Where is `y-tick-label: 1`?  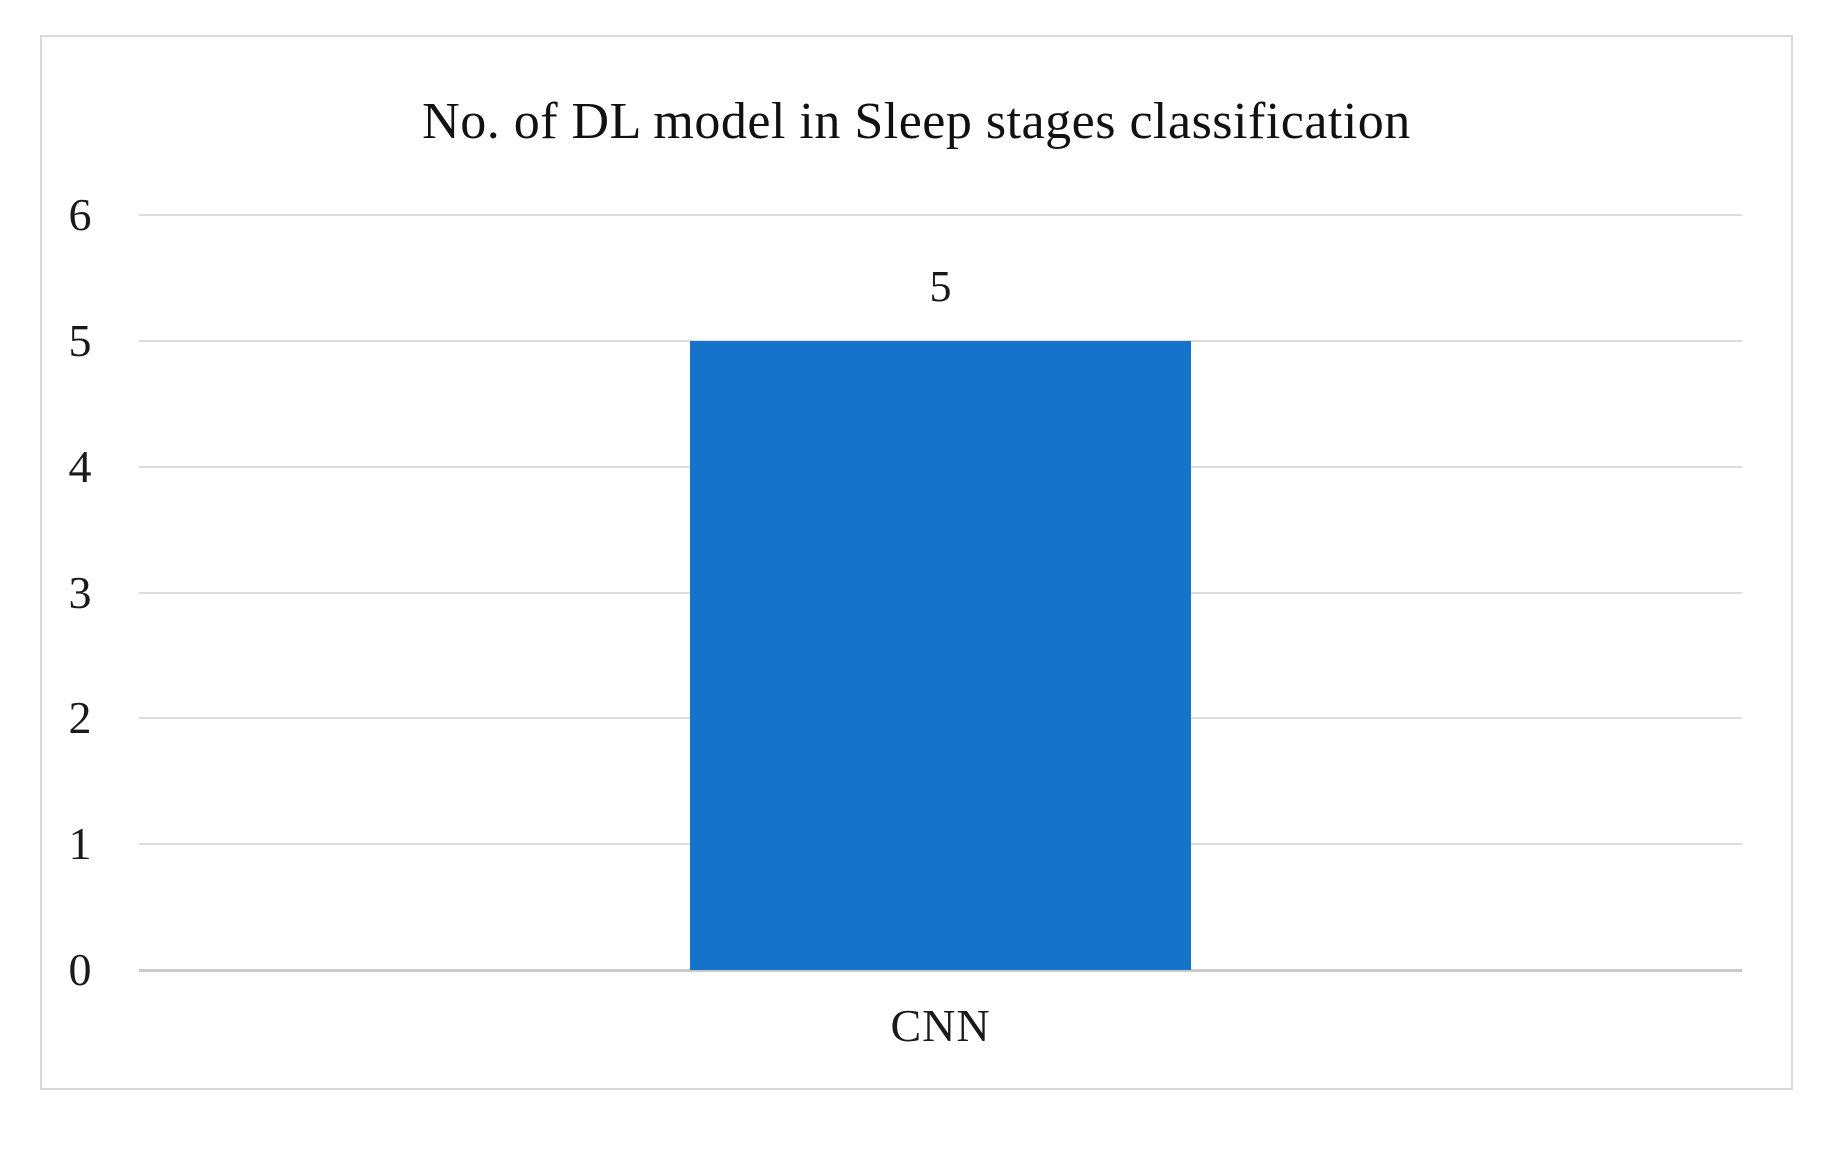
y-tick-label: 1 is located at coordinates (80, 844).